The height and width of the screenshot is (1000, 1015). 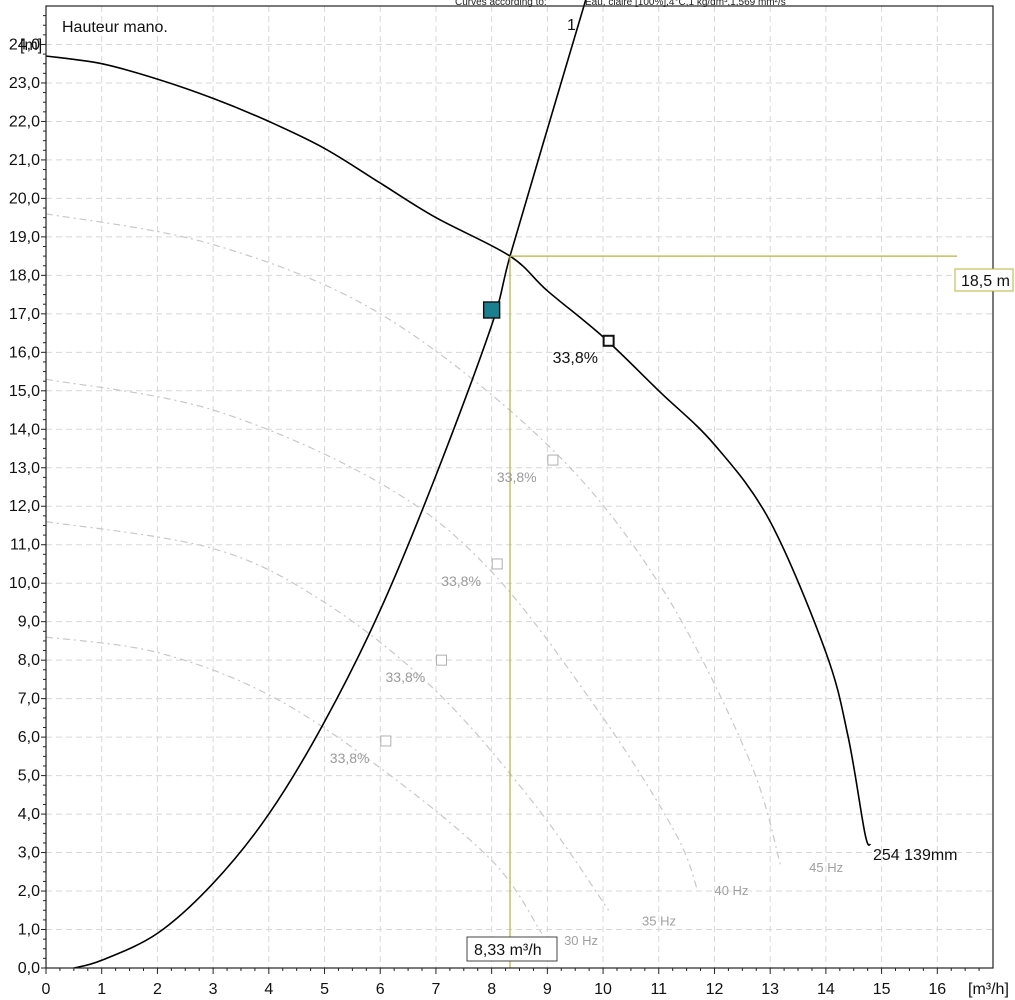 What do you see at coordinates (24, 429) in the screenshot?
I see `y-tick-label: 14,0` at bounding box center [24, 429].